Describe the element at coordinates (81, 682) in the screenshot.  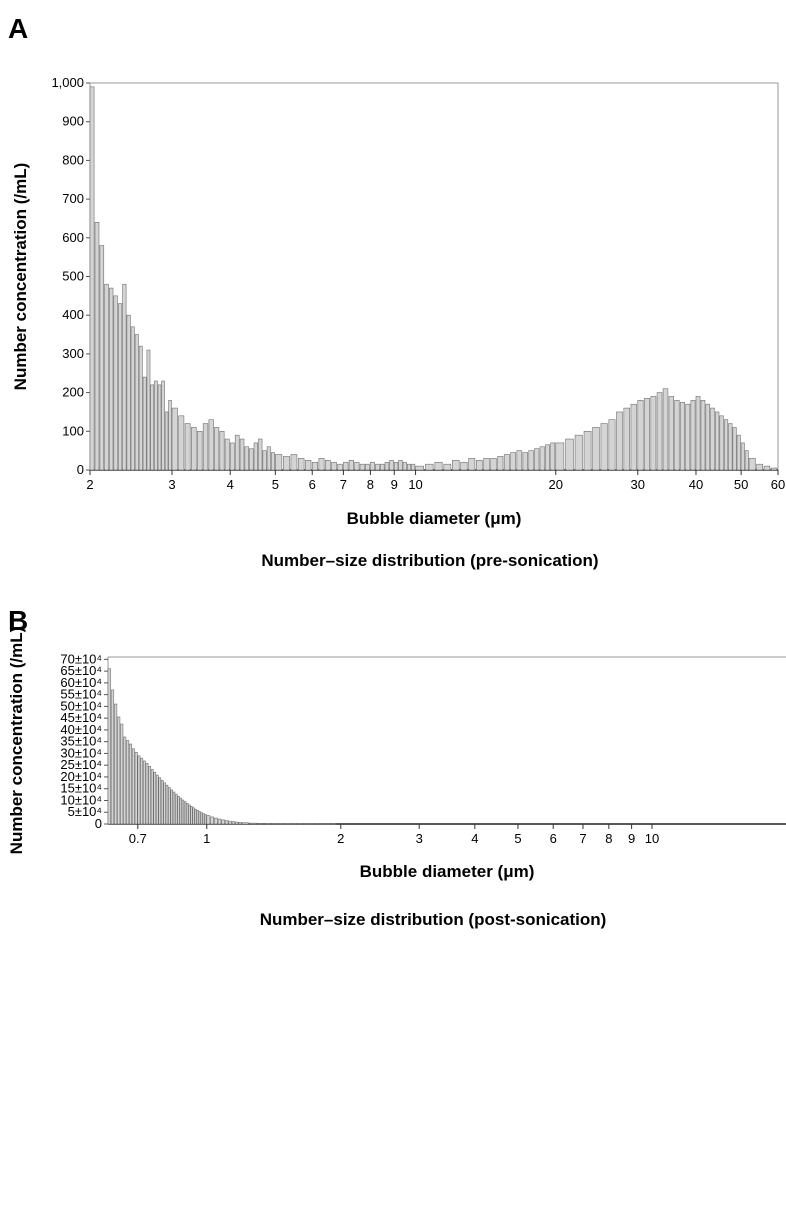
I see `y-tick-label: 60±10⁴` at that location.